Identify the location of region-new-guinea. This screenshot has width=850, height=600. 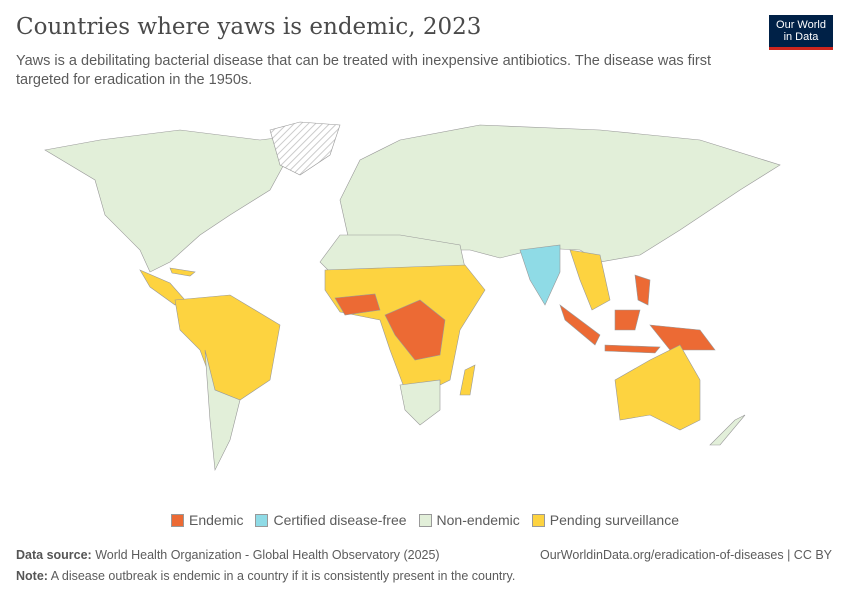
(682, 337).